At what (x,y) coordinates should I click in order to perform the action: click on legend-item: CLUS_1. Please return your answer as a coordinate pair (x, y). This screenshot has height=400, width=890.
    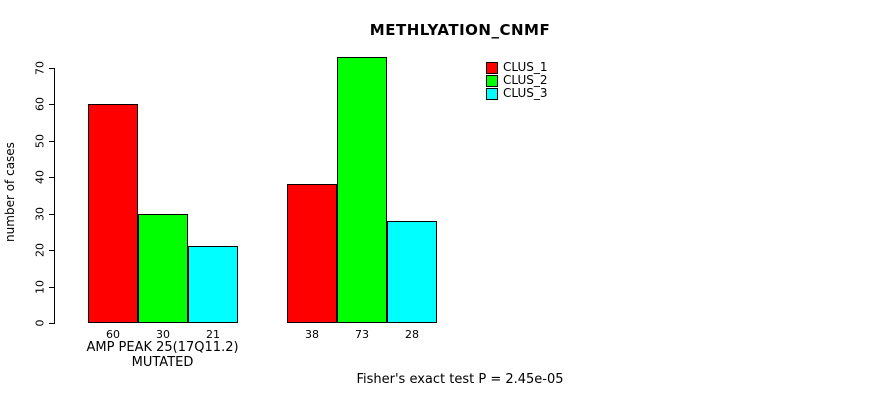
    Looking at the image, I should click on (517, 67).